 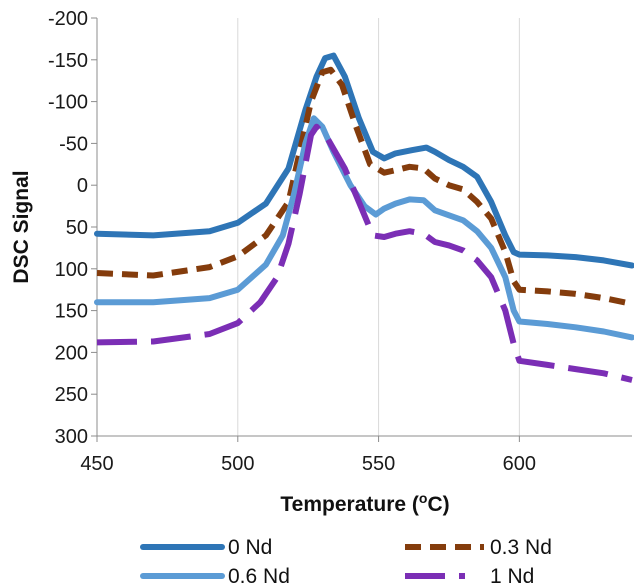 What do you see at coordinates (77, 228) in the screenshot?
I see `y-tick-label-5: 50` at bounding box center [77, 228].